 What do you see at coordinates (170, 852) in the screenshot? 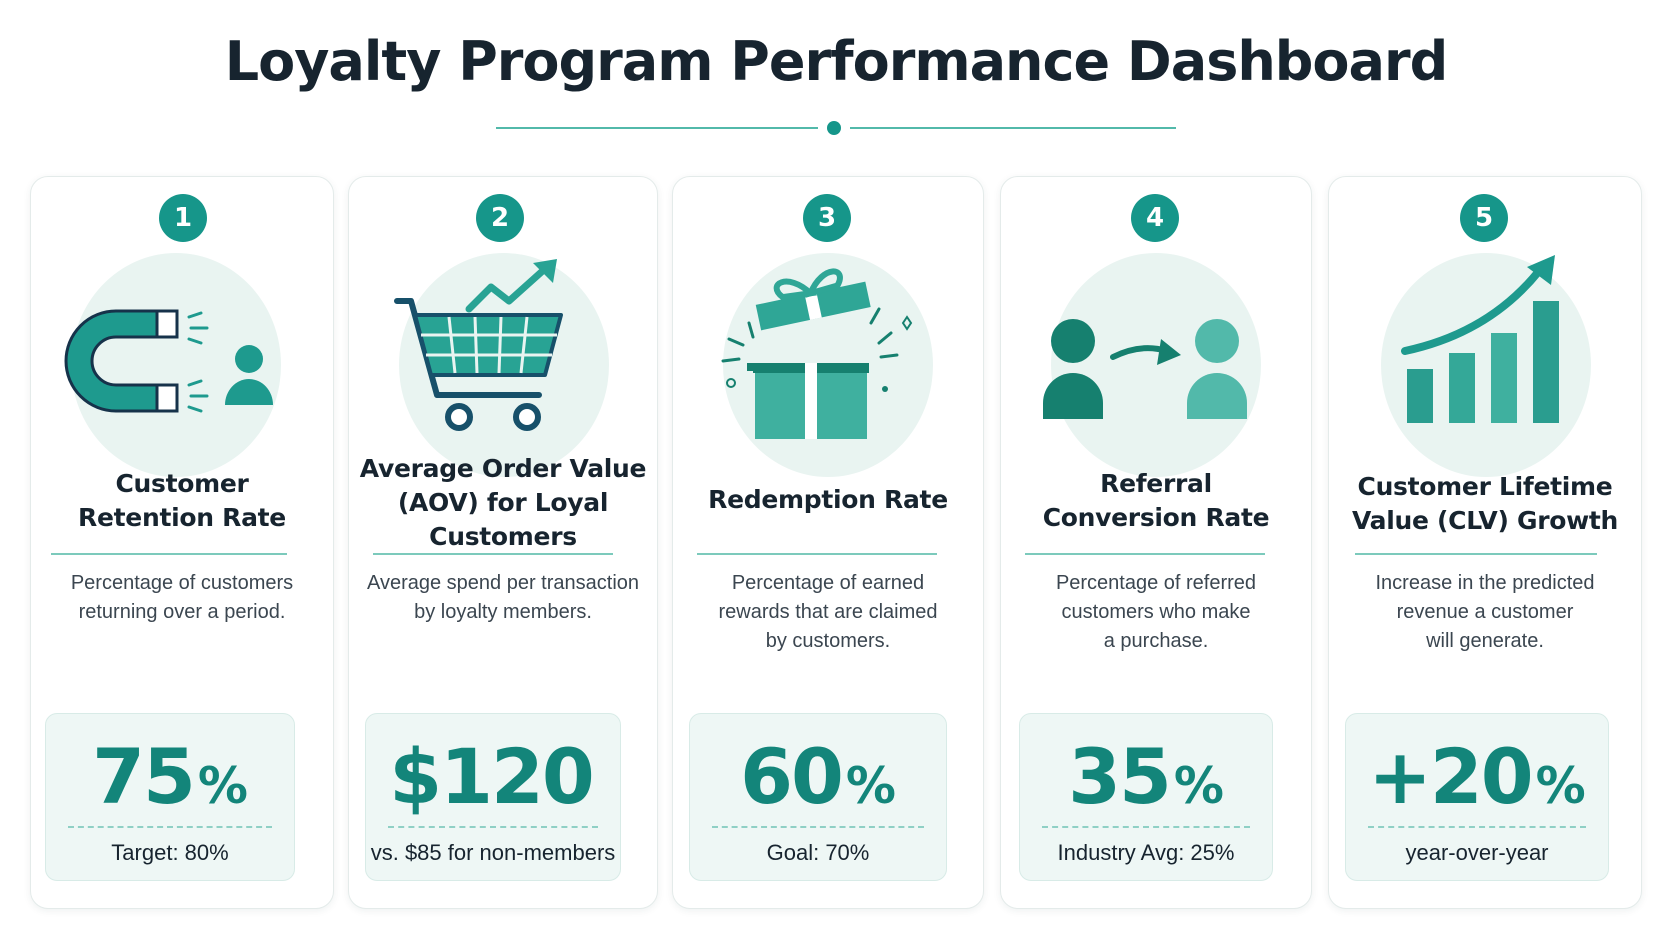
I see `metric-note: Target: 80%` at bounding box center [170, 852].